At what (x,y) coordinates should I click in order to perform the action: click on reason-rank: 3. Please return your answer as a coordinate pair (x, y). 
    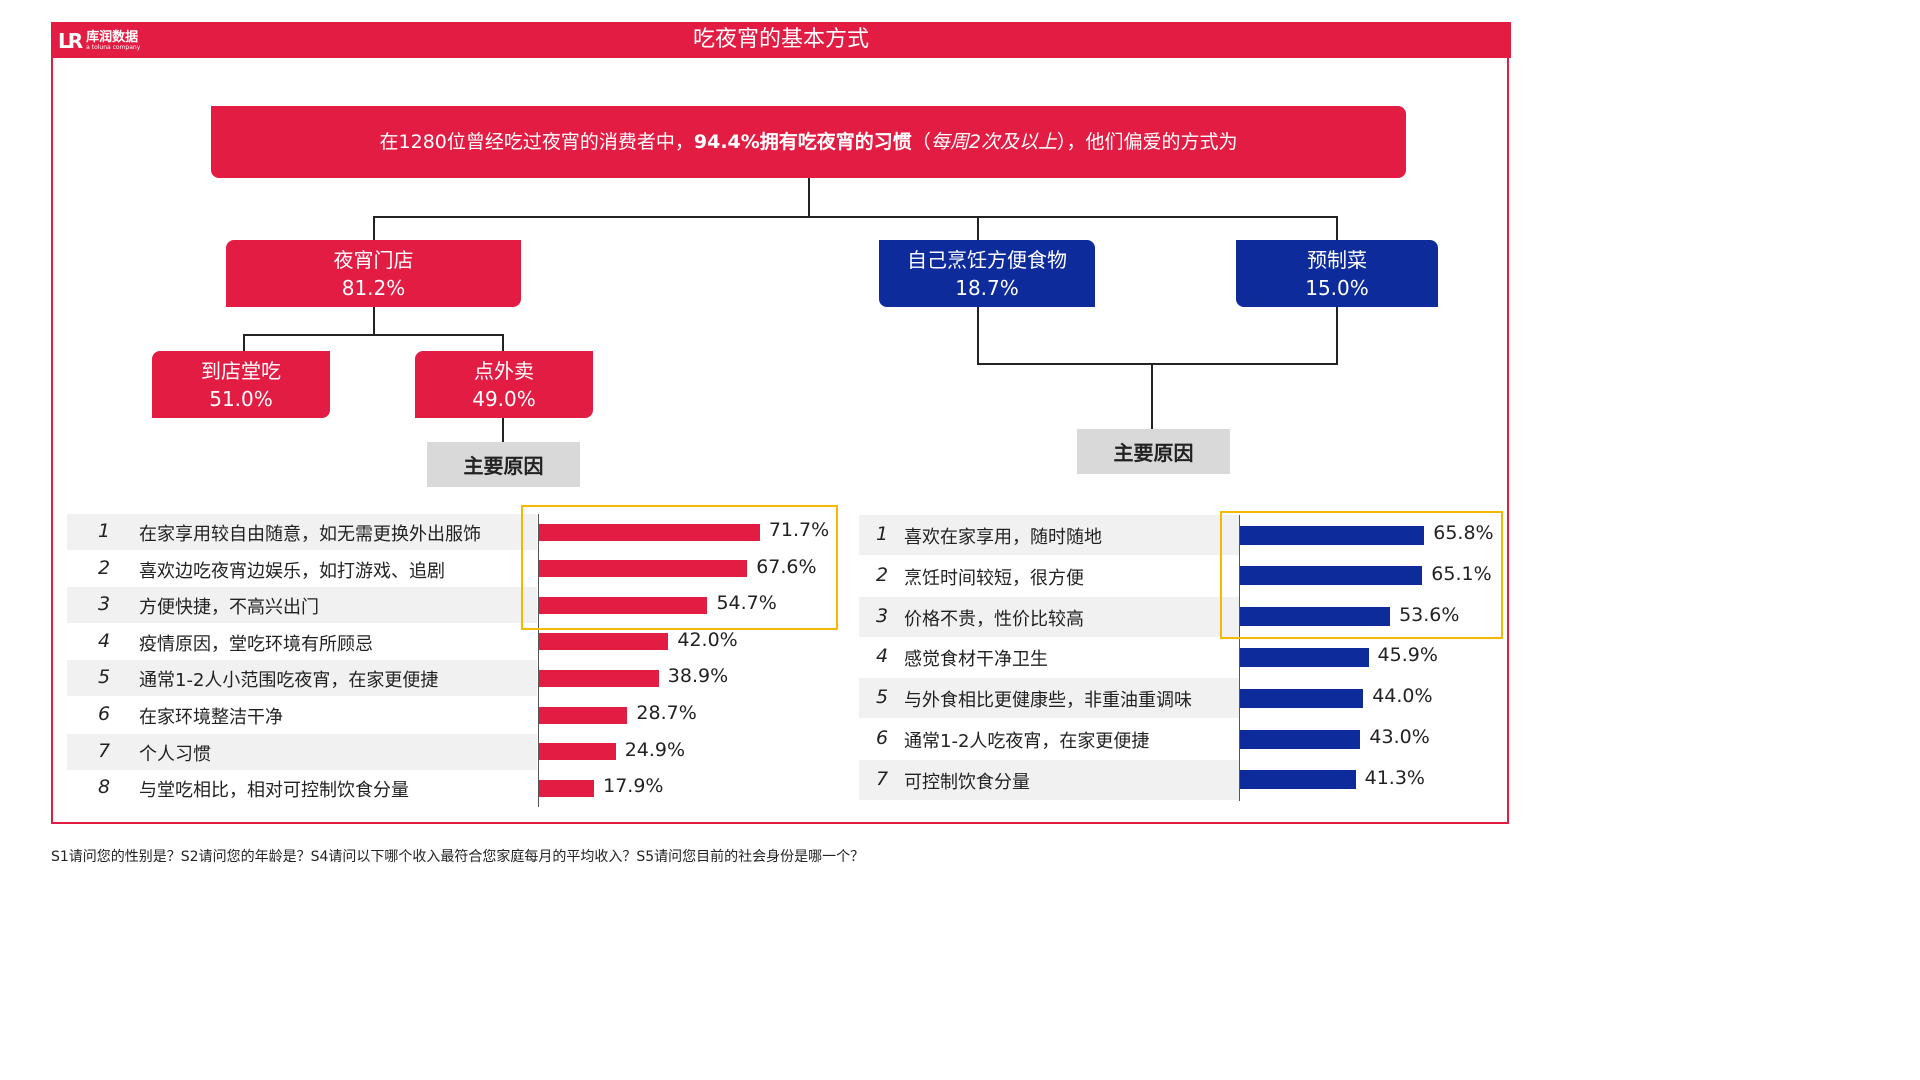
    Looking at the image, I should click on (882, 615).